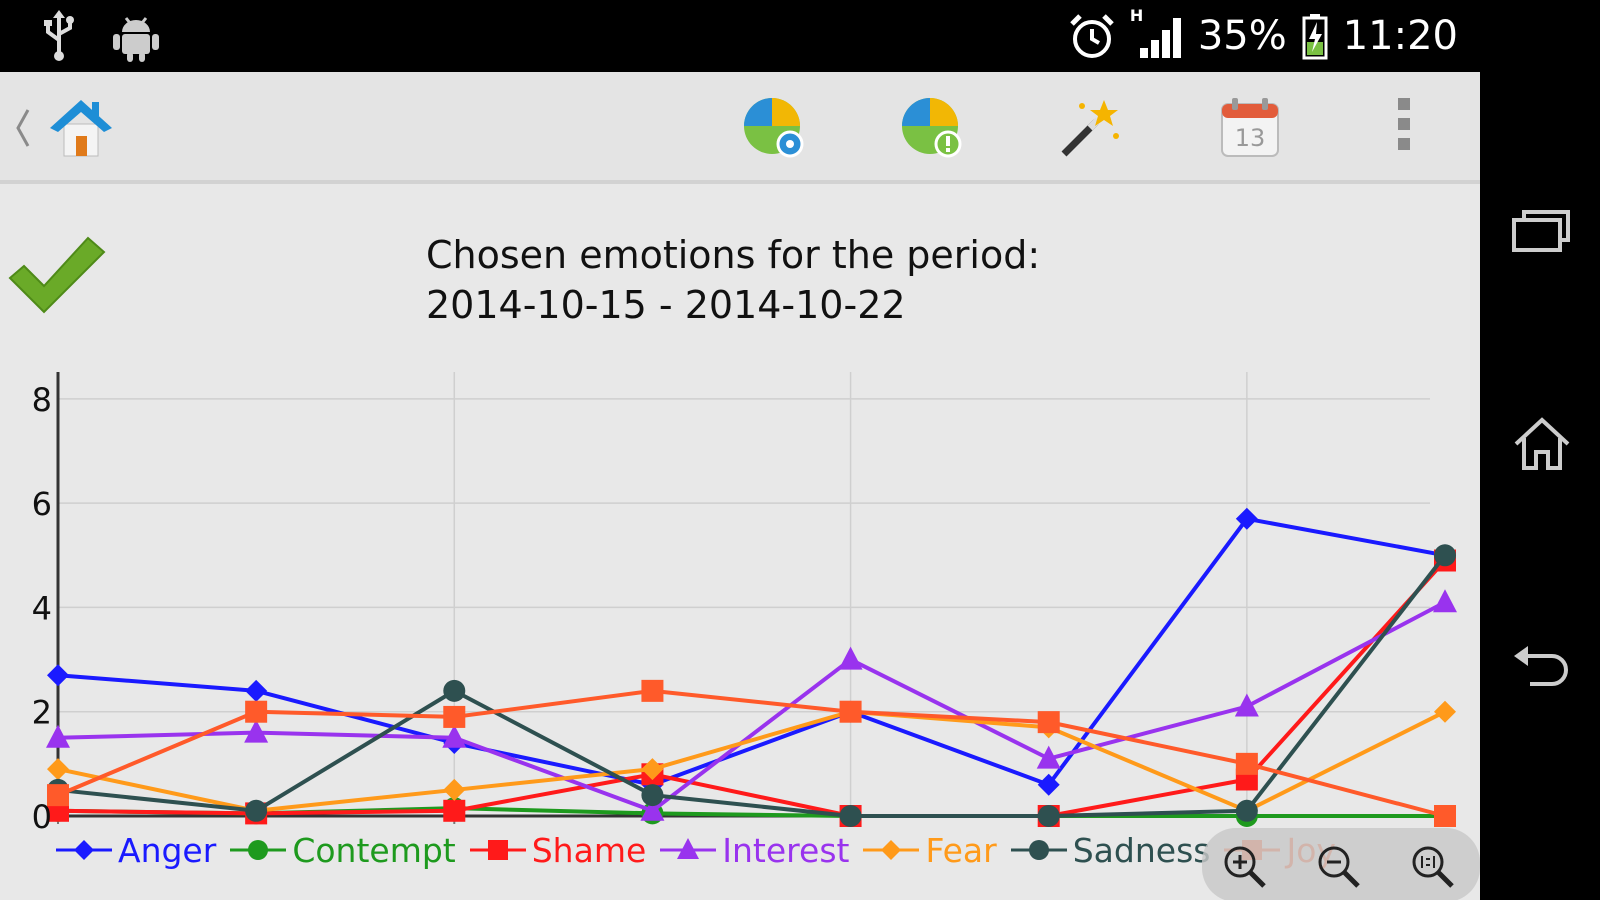  I want to click on data-point-shame, so click(454, 810).